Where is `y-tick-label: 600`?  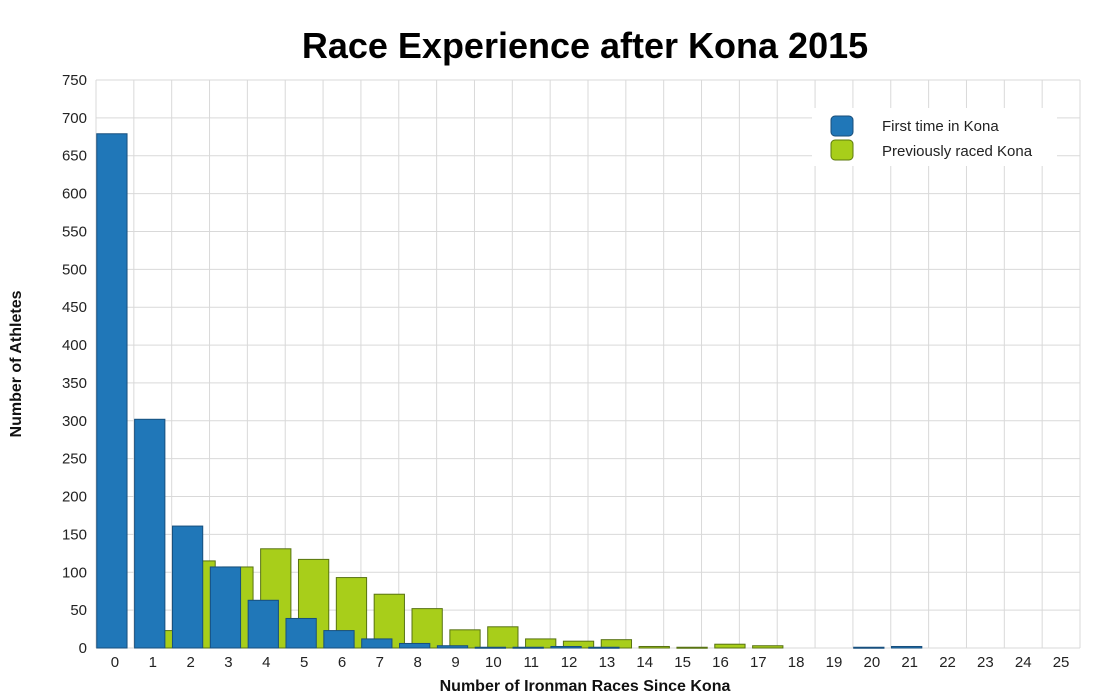
y-tick-label: 600 is located at coordinates (74, 194).